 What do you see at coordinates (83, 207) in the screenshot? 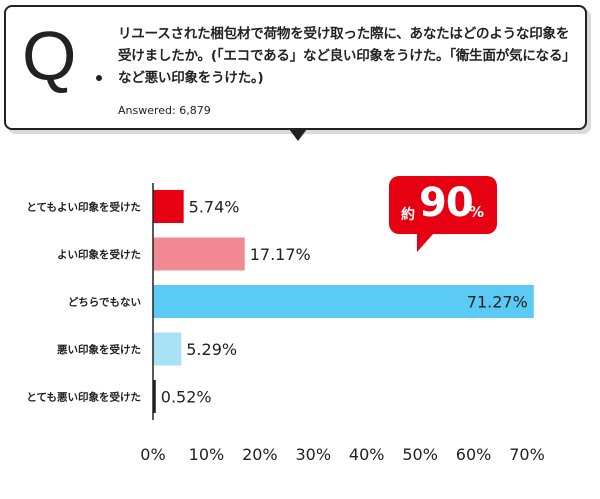
I see `category-label: とてもよい印象を受けた` at bounding box center [83, 207].